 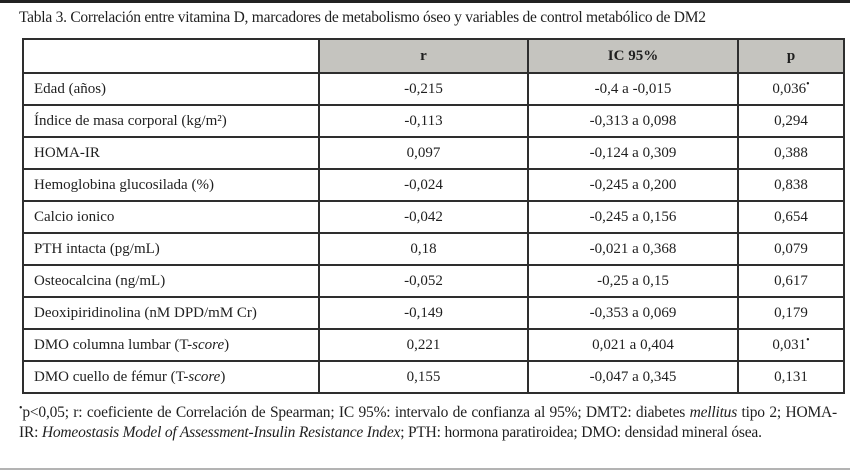 I want to click on variable-label: Deoxipiridinolina (nM DPD/mM Cr), so click(x=171, y=313).